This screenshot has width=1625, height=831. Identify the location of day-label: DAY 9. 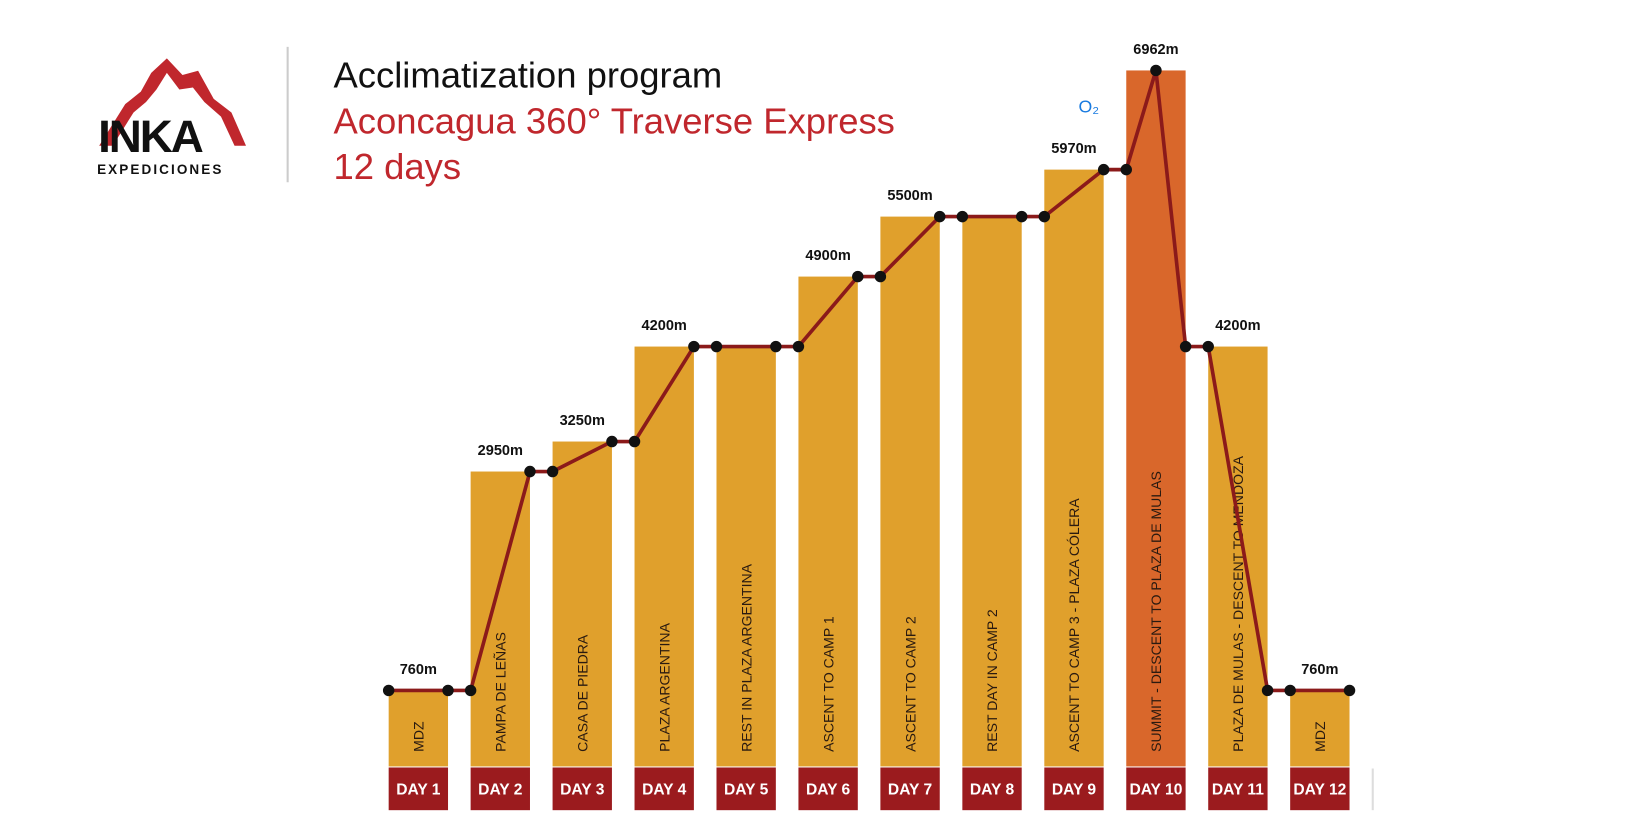
(1074, 790).